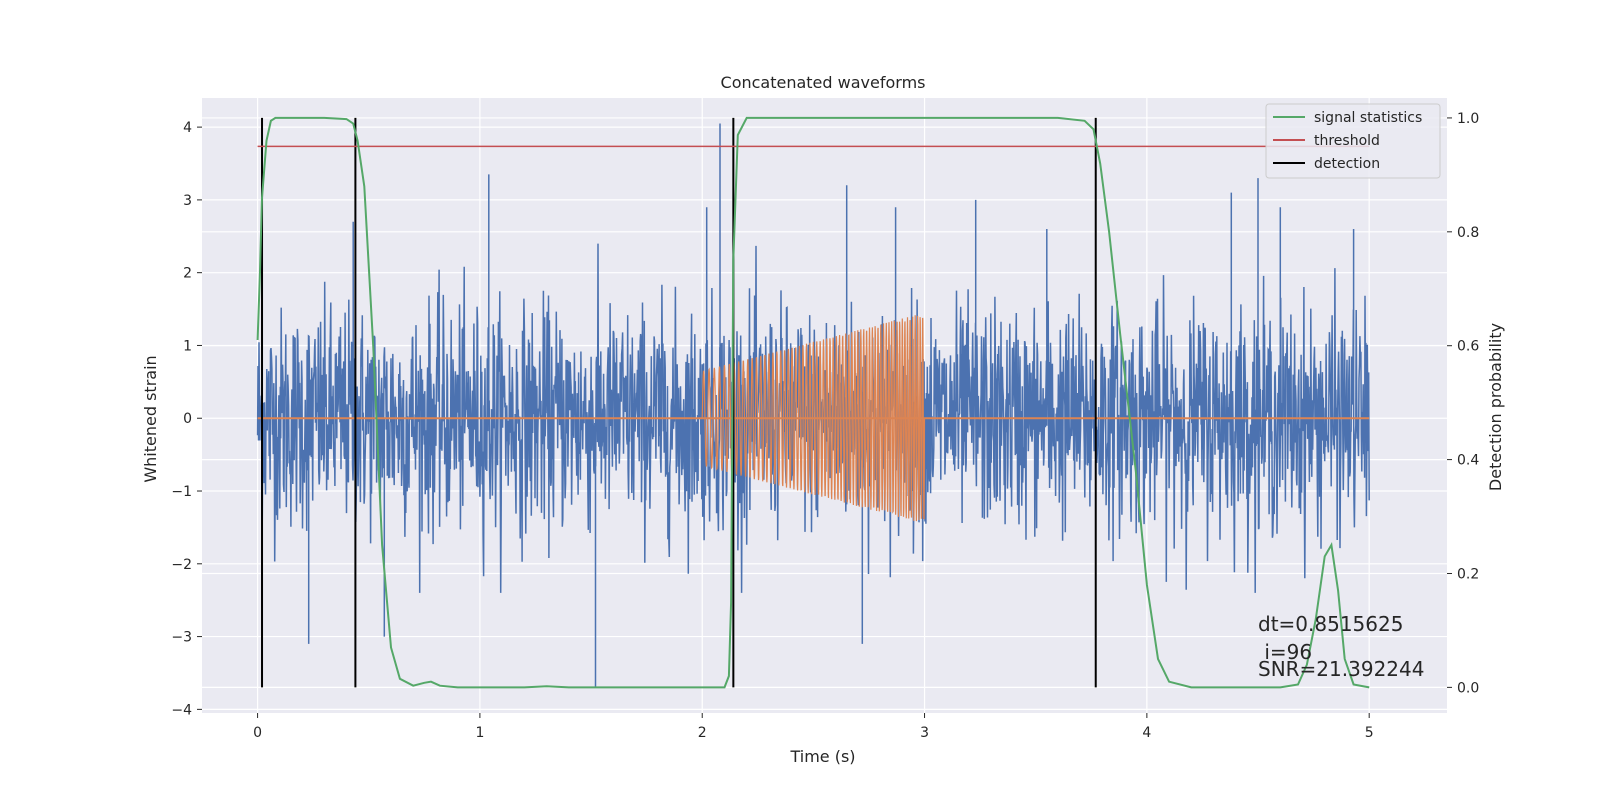  What do you see at coordinates (1347, 141) in the screenshot?
I see `legend-label-threshold: threshold` at bounding box center [1347, 141].